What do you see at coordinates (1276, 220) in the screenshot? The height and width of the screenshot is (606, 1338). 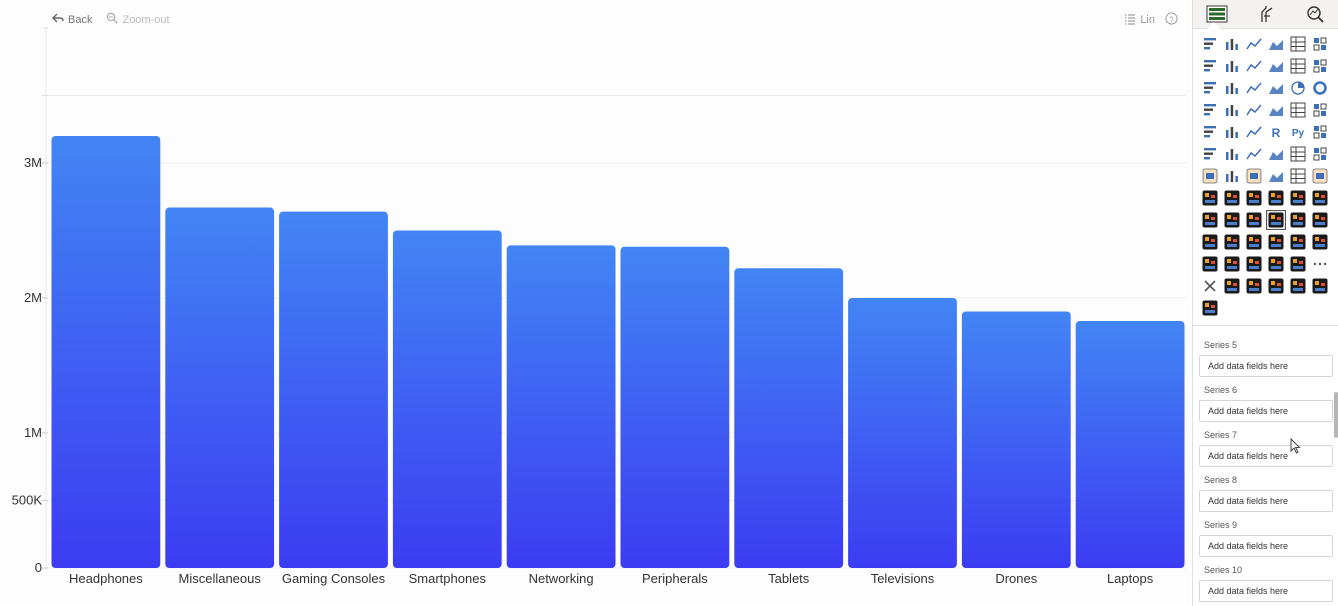 I see `custom-pro-selected-icon` at bounding box center [1276, 220].